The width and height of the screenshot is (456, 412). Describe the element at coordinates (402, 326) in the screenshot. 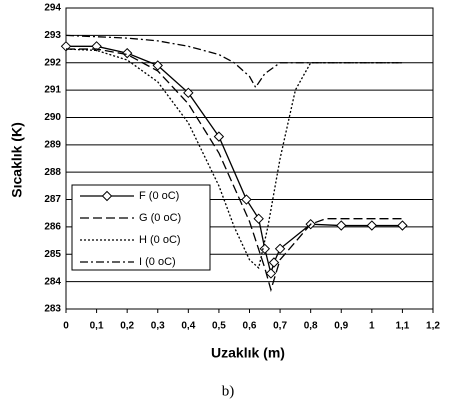

I see `x-tick-label: 1,1` at that location.